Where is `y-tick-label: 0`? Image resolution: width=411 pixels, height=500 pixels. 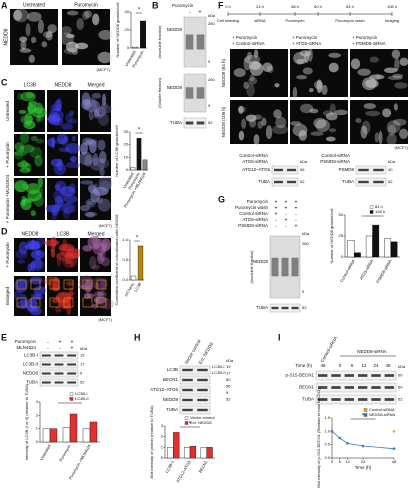
y-tick-label: 0 is located at coordinates (127, 169).